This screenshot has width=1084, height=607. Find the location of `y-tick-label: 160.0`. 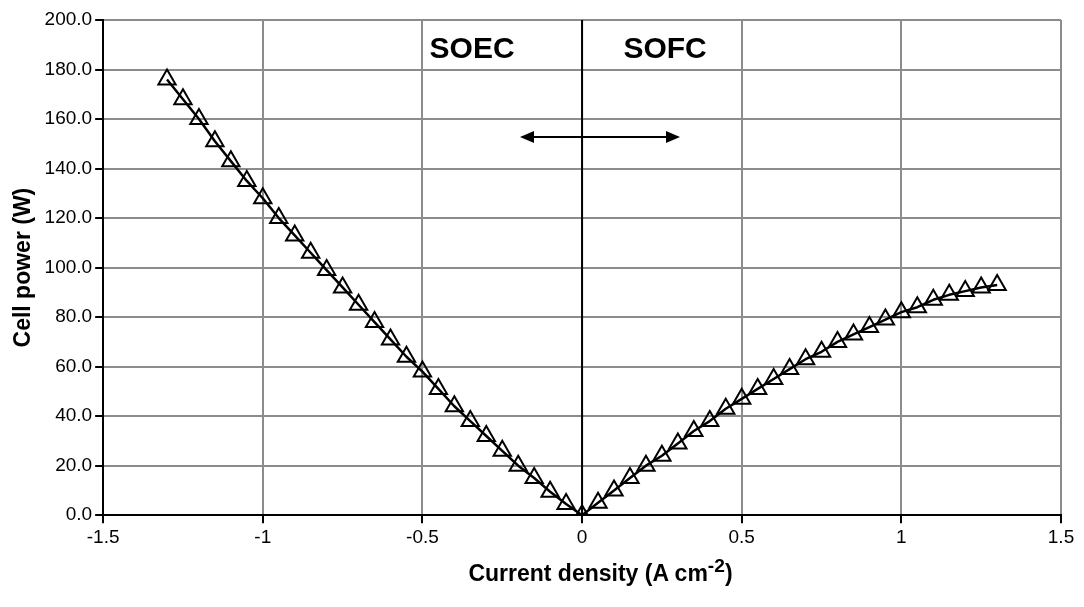

y-tick-label: 160.0 is located at coordinates (68, 118).